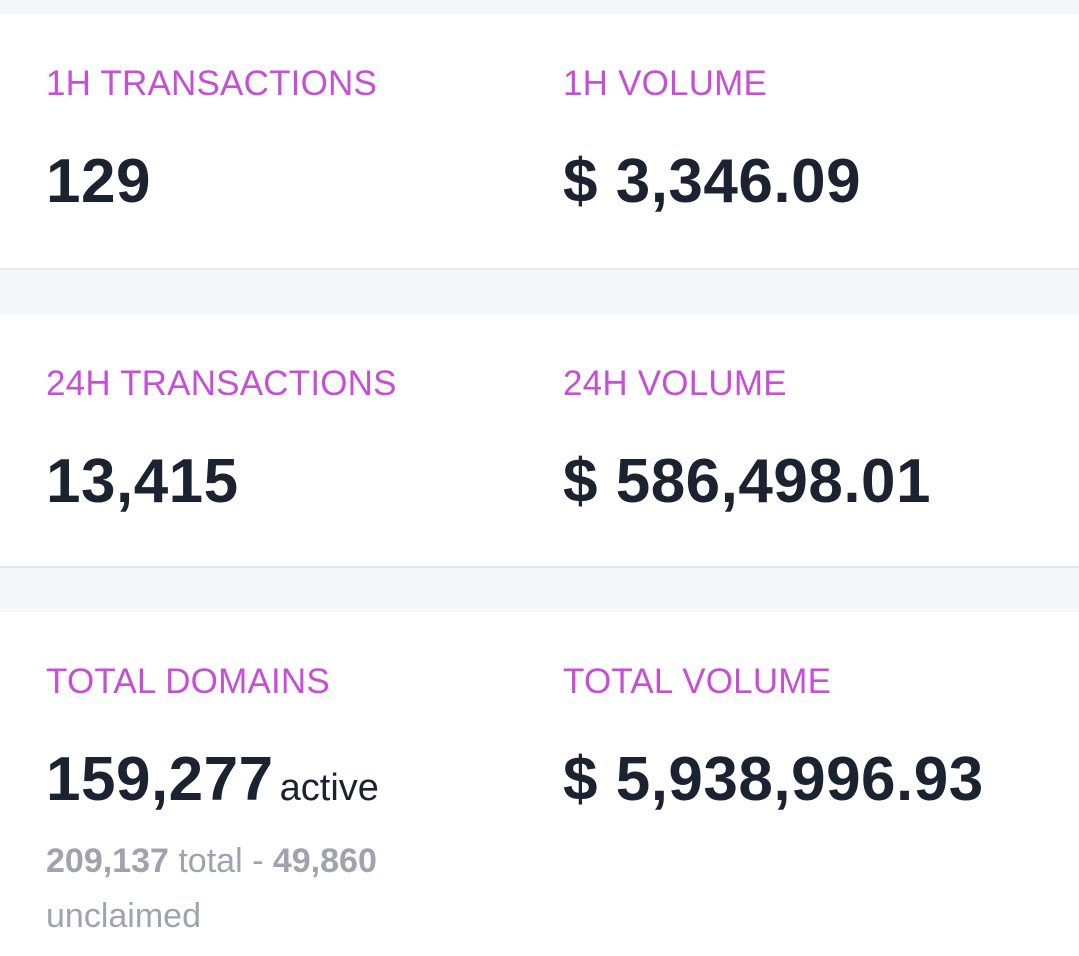 The image size is (1079, 956). I want to click on stat-value: 159,277, so click(160, 779).